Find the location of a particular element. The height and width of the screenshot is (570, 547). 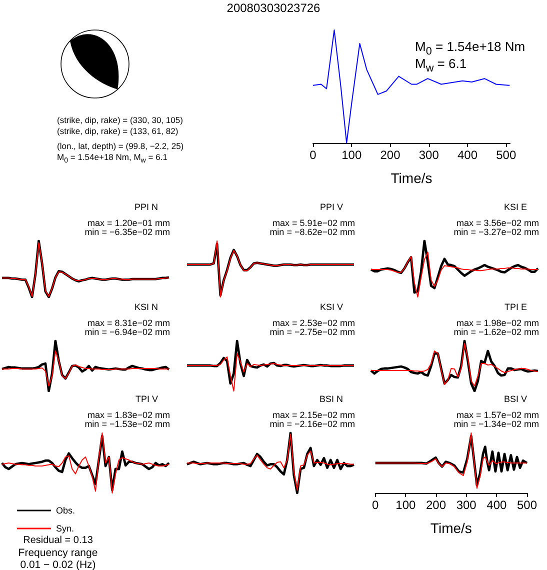

text: max = 1.83e−02 mm is located at coordinates (128, 415).